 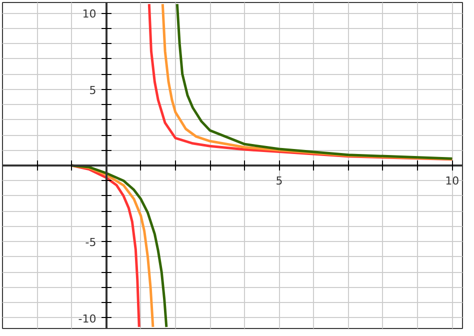 What do you see at coordinates (89, 14) in the screenshot?
I see `y-tick-label: 10` at bounding box center [89, 14].